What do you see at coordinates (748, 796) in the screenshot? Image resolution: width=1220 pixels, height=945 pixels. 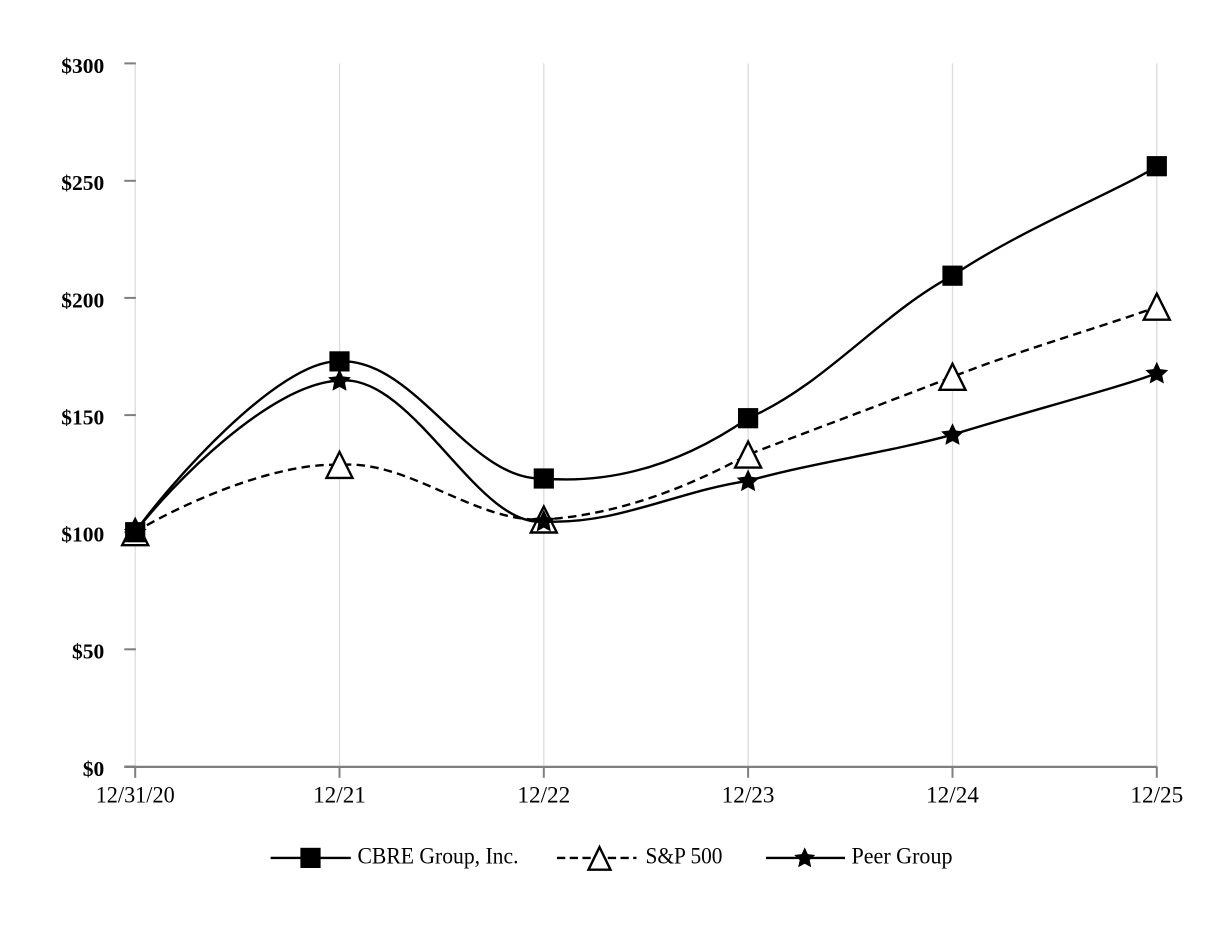 I see `svg-text: 12/23` at bounding box center [748, 796].